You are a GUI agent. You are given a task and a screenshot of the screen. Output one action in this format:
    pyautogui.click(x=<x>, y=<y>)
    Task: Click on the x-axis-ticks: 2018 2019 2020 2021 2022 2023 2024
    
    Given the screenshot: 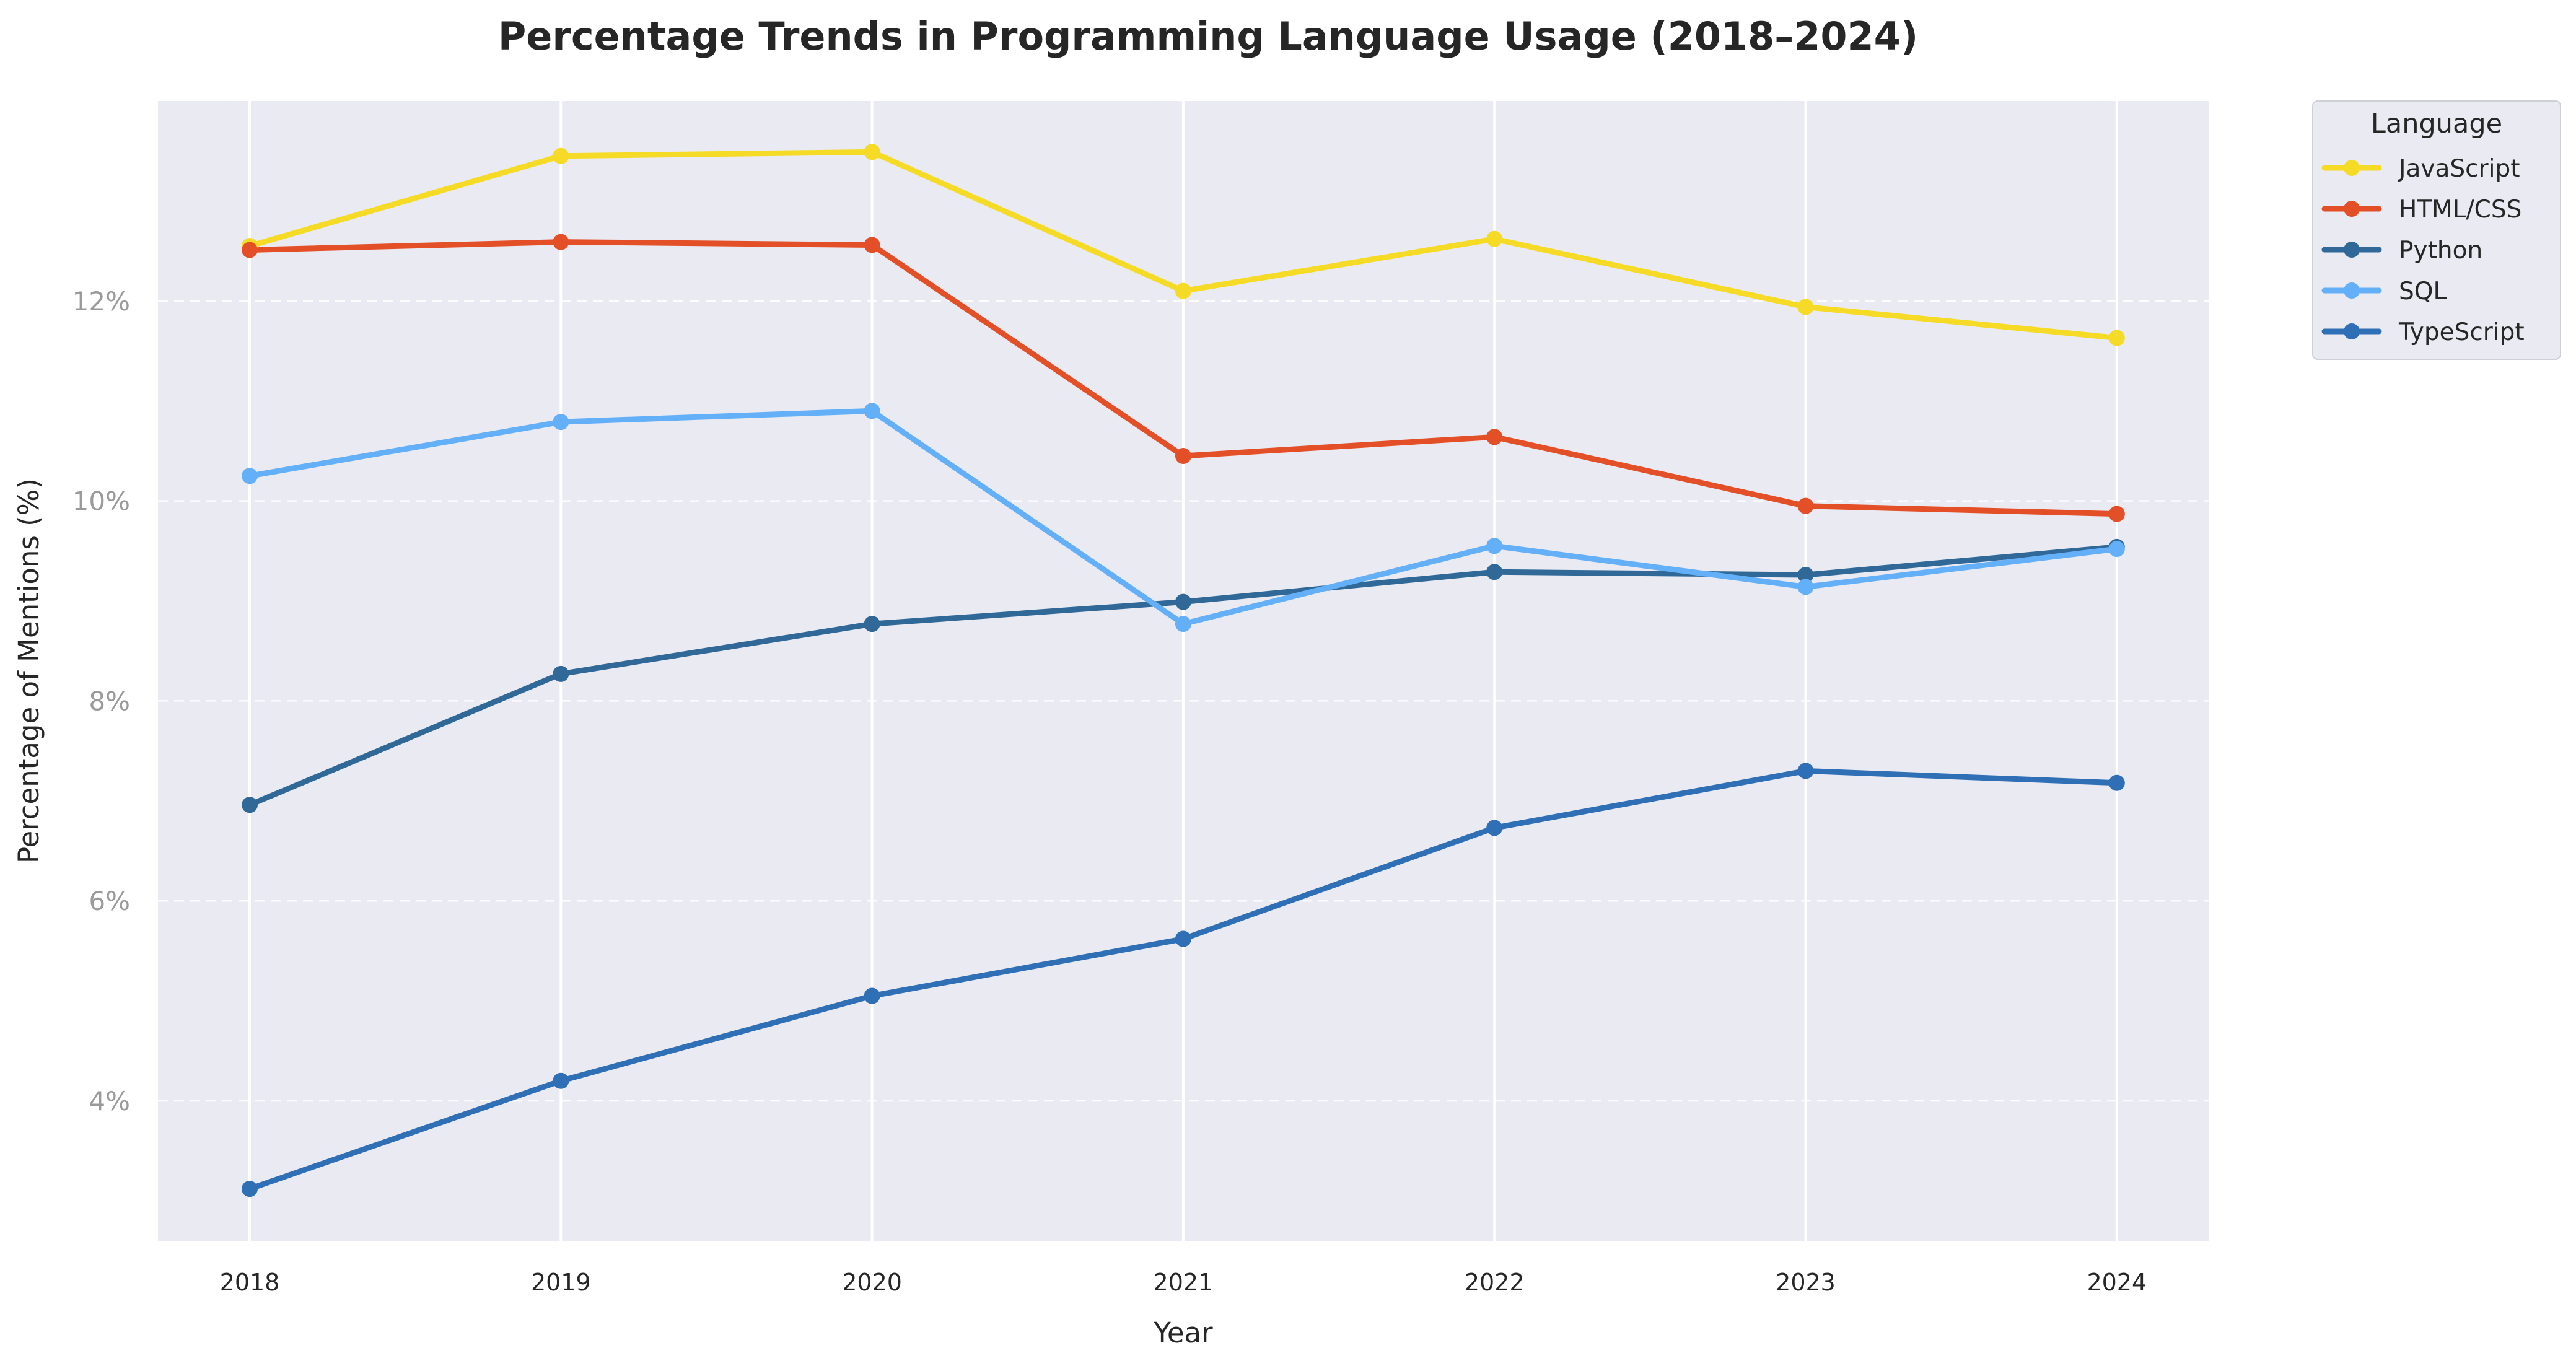 What is the action you would take?
    pyautogui.click(x=1183, y=1282)
    